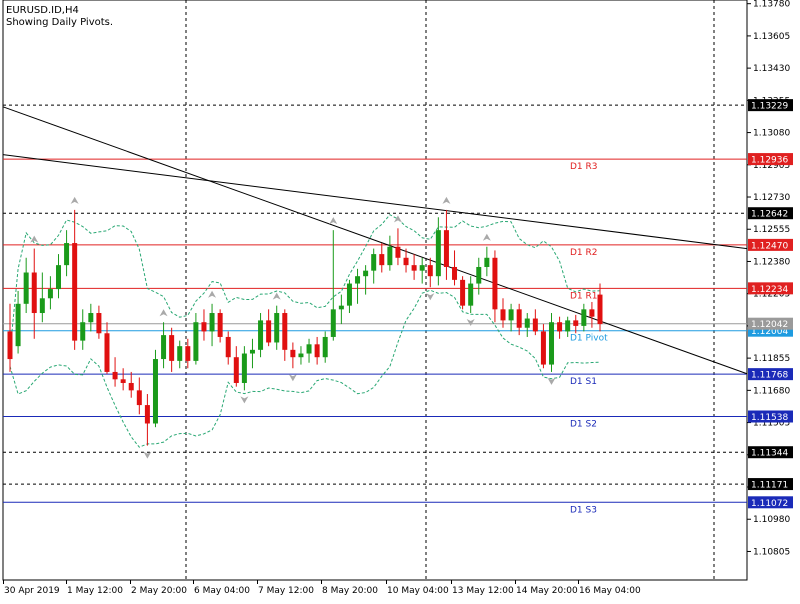 The image size is (800, 604). I want to click on trendline, so click(375, 202).